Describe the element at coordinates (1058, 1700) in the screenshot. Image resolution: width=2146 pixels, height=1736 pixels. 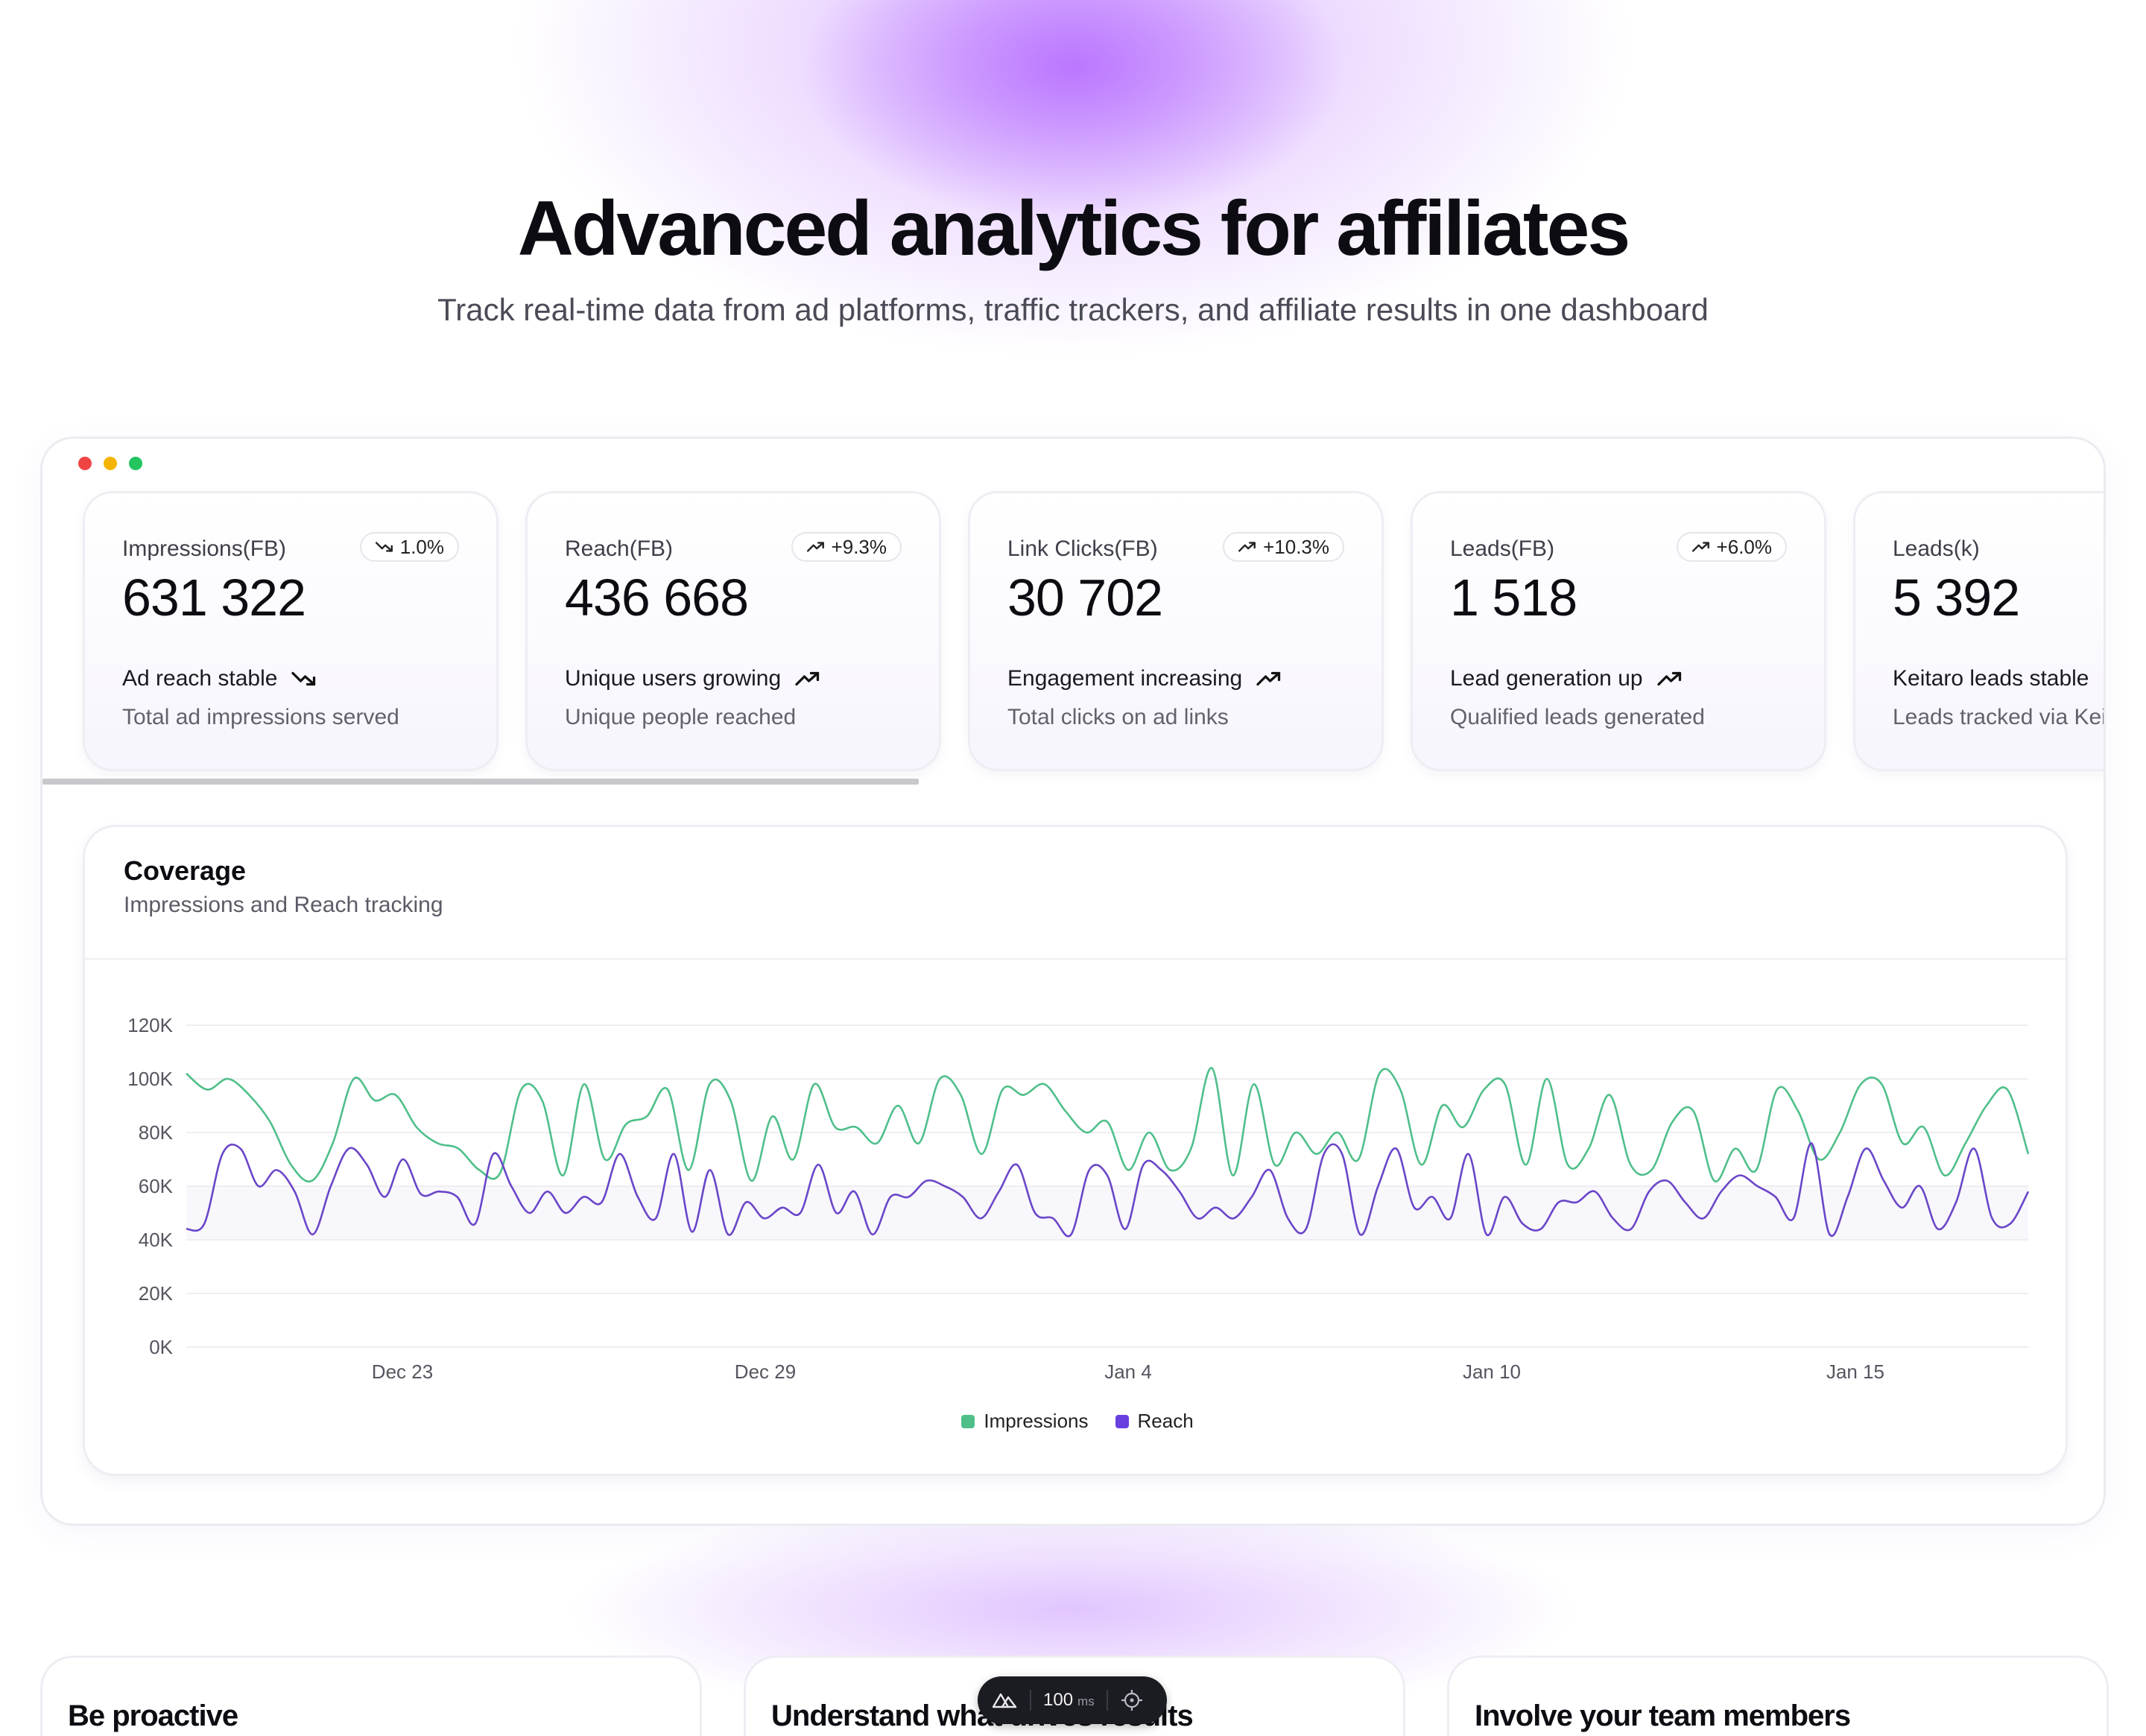
I see `render-time-value: 100` at that location.